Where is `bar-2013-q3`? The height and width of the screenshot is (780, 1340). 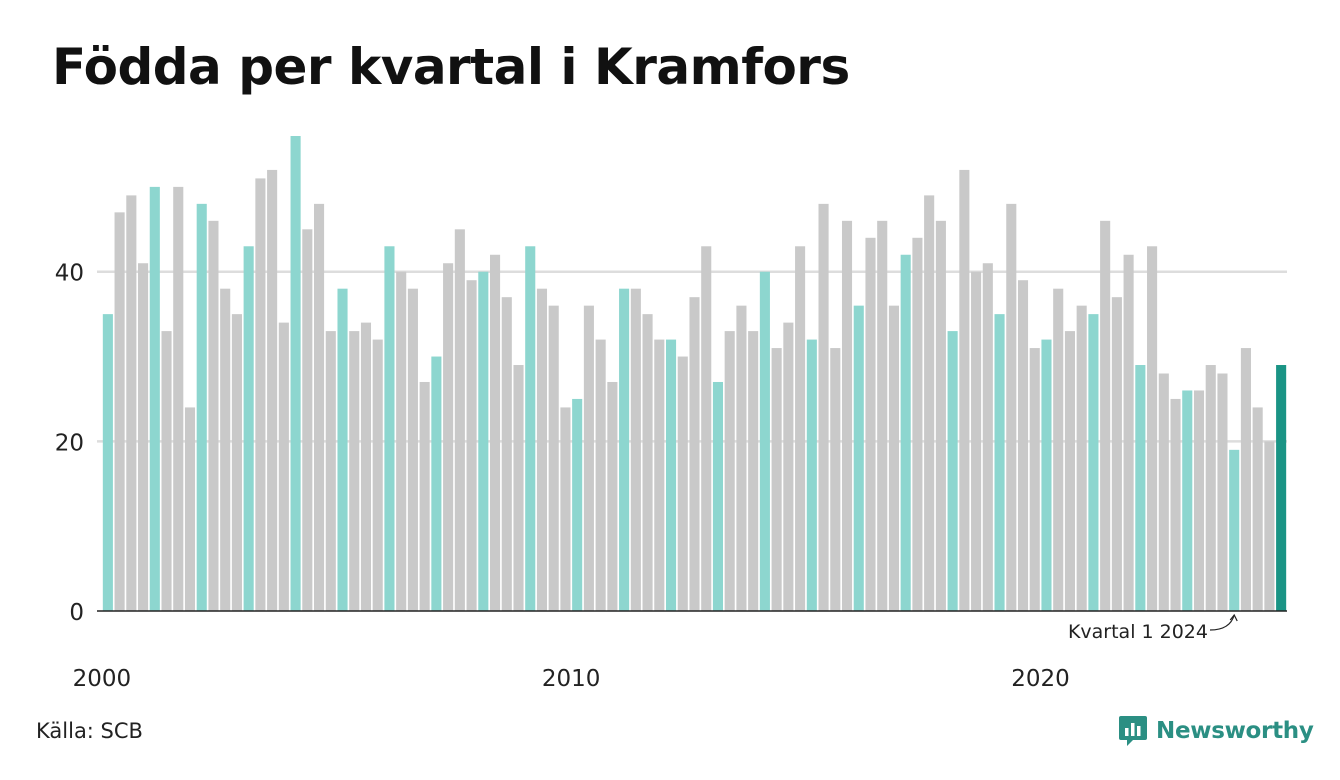 bar-2013-q3 is located at coordinates (741, 458).